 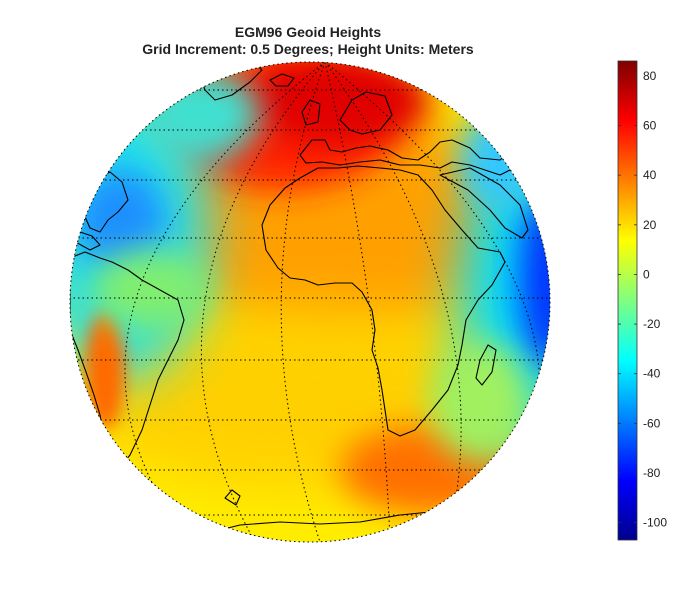 What do you see at coordinates (650, 175) in the screenshot?
I see `colorbar-tick-label: 40` at bounding box center [650, 175].